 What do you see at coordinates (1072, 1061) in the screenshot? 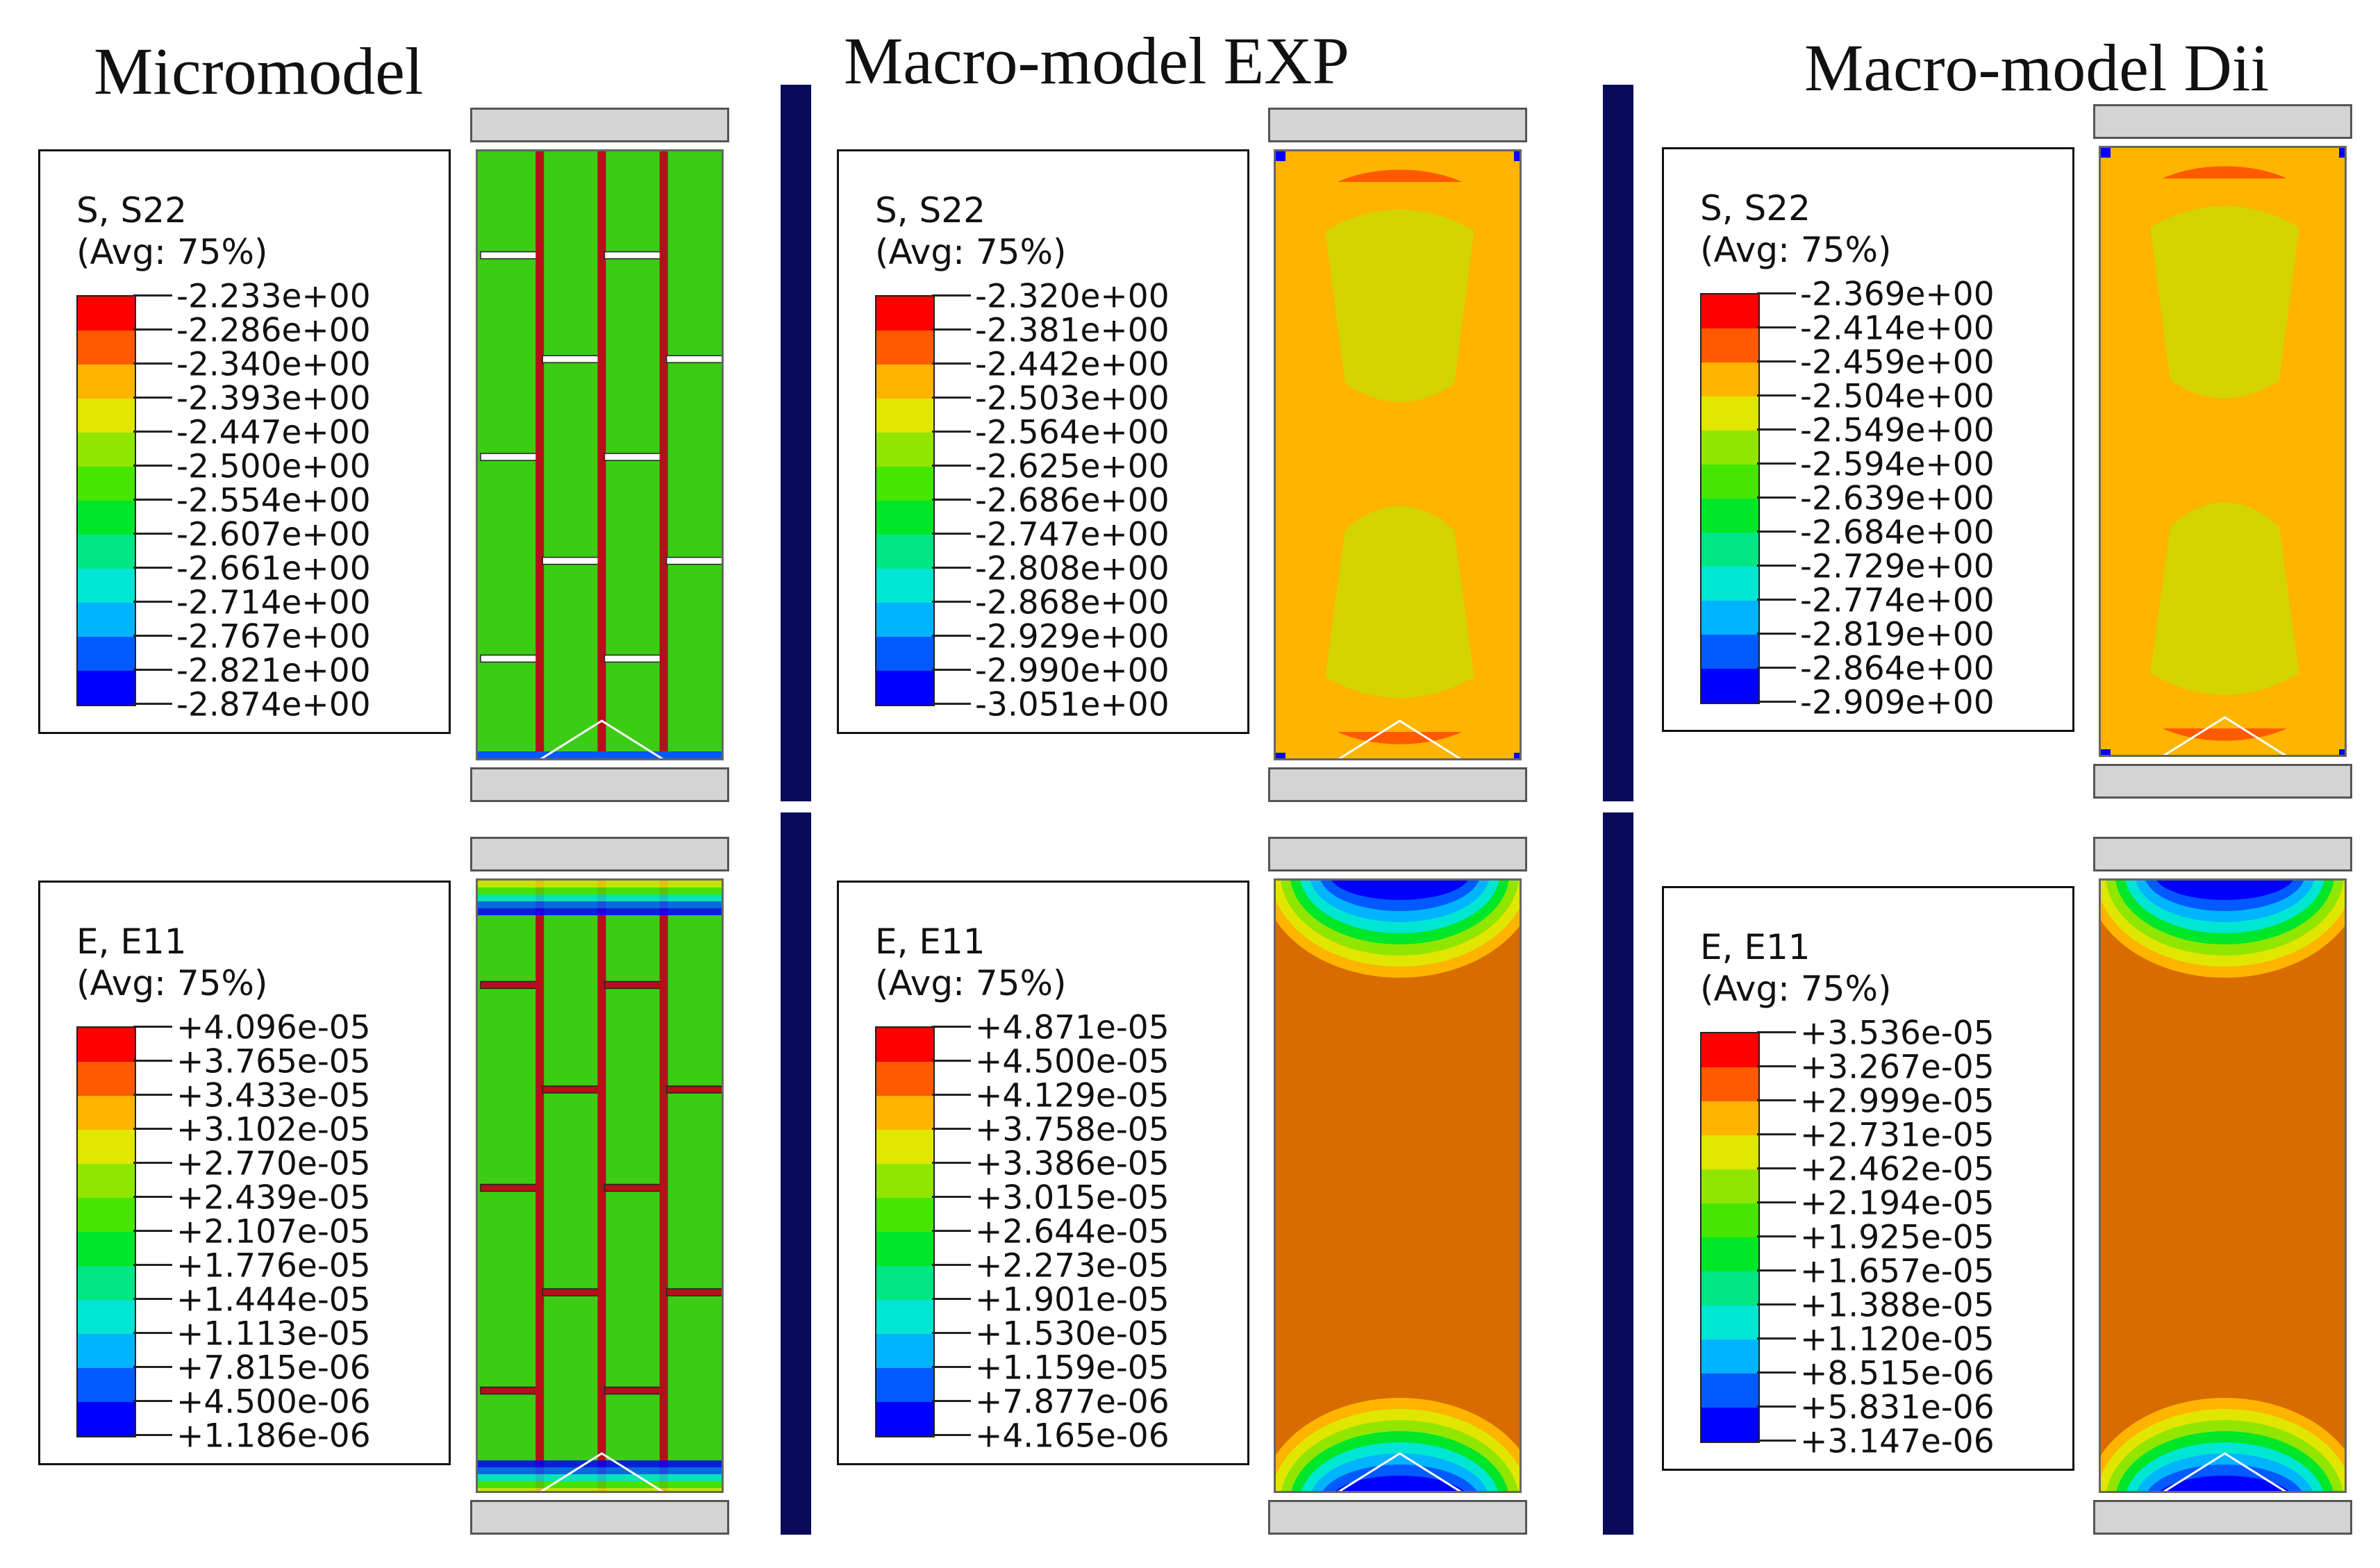
I see `legend-value: +4.500e-05` at bounding box center [1072, 1061].